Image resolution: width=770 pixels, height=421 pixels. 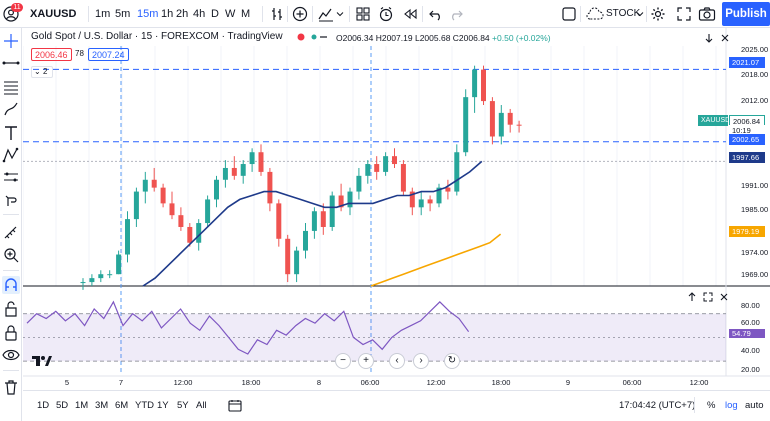 What do you see at coordinates (366, 361) in the screenshot?
I see `zoom-in-button: +` at bounding box center [366, 361].